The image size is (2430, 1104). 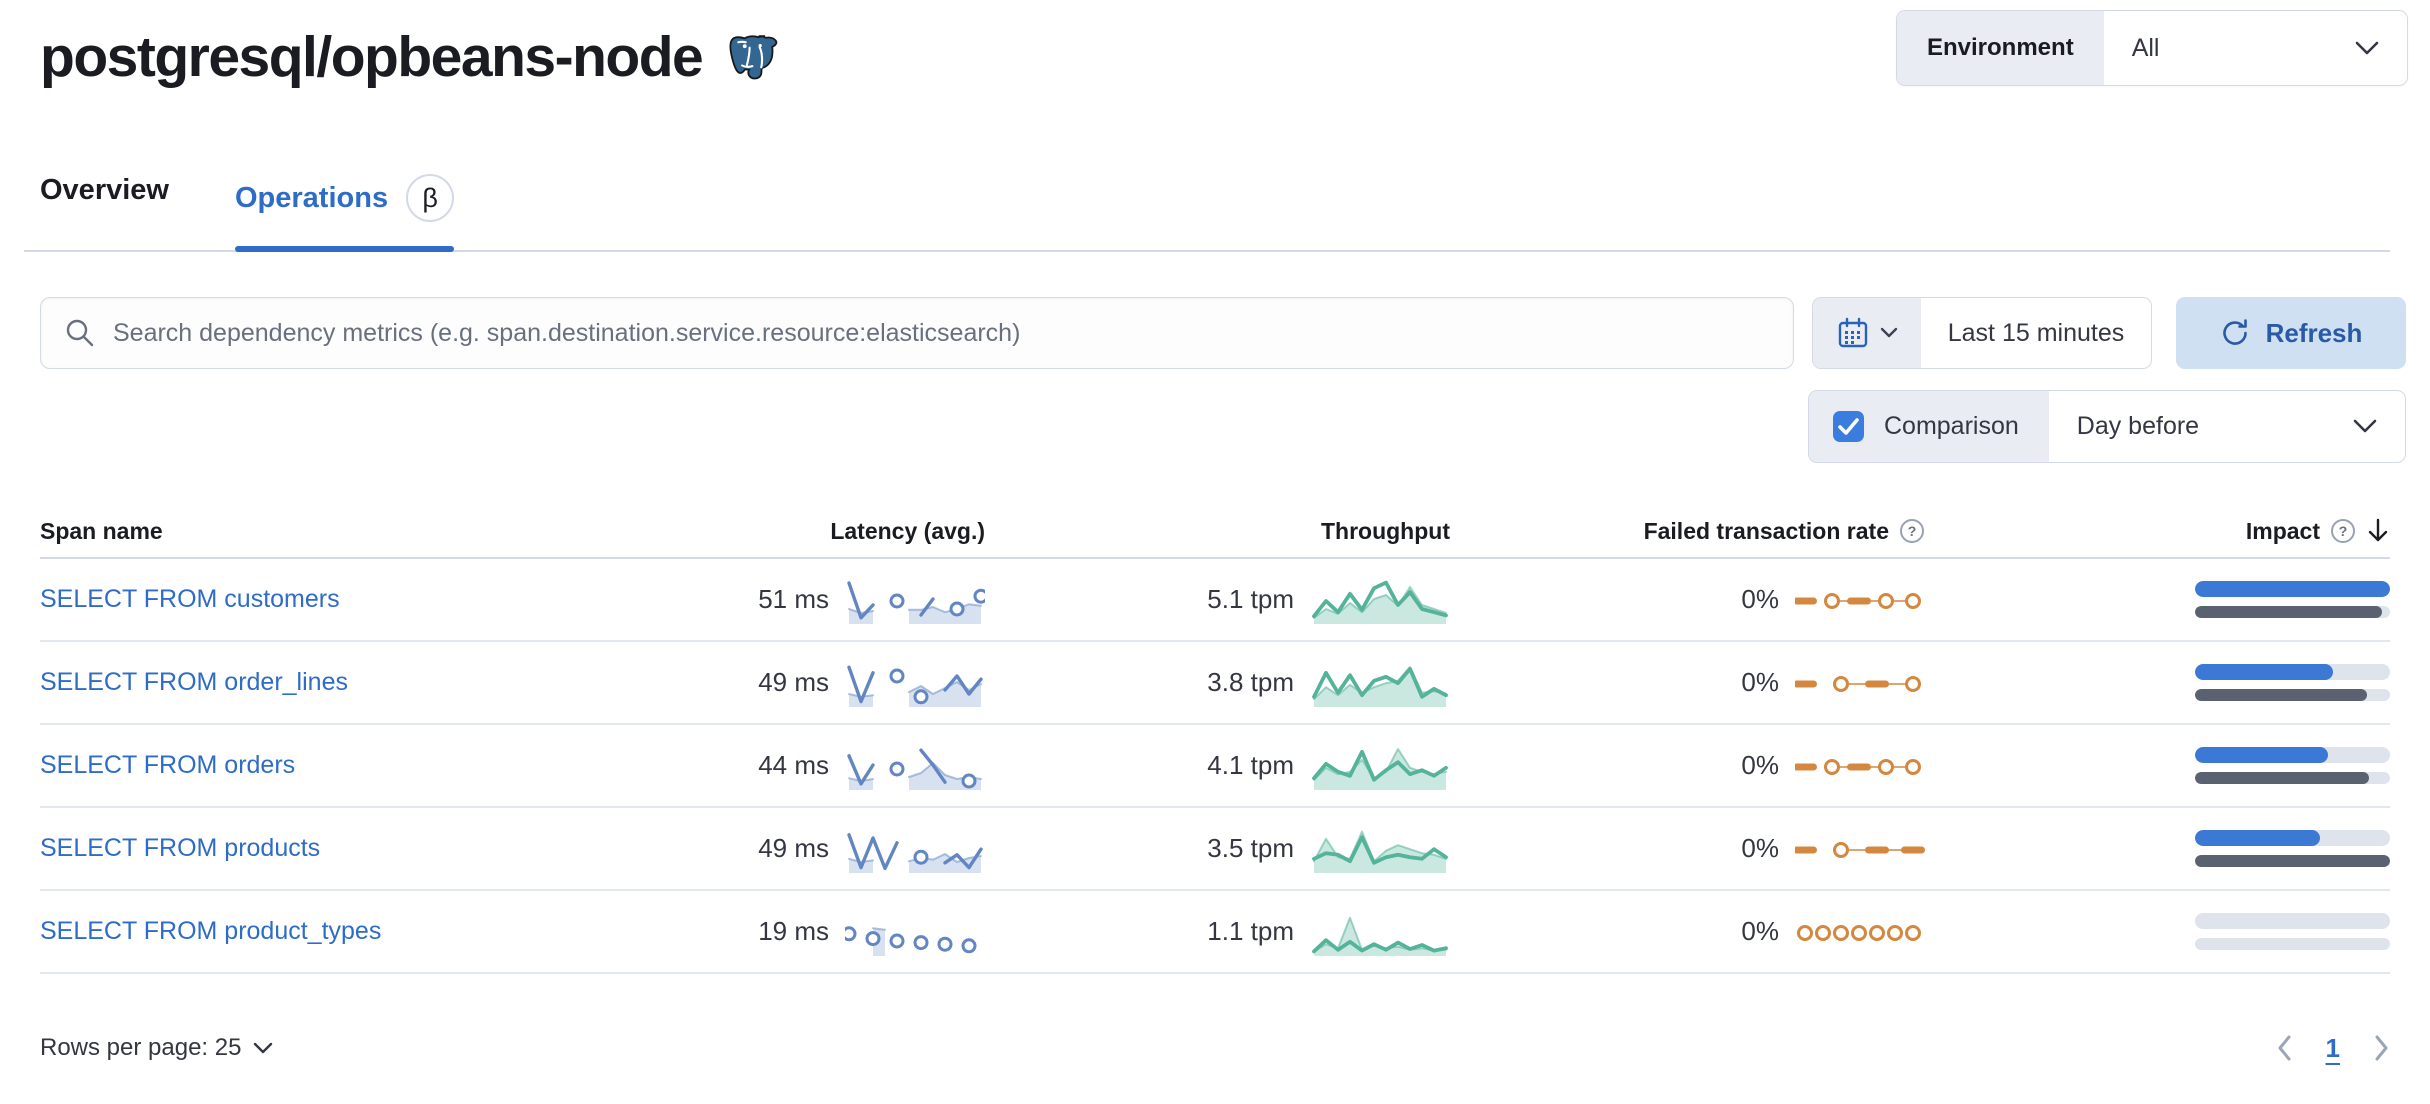 What do you see at coordinates (168, 765) in the screenshot?
I see `span-name-link: SELECT FROM orders` at bounding box center [168, 765].